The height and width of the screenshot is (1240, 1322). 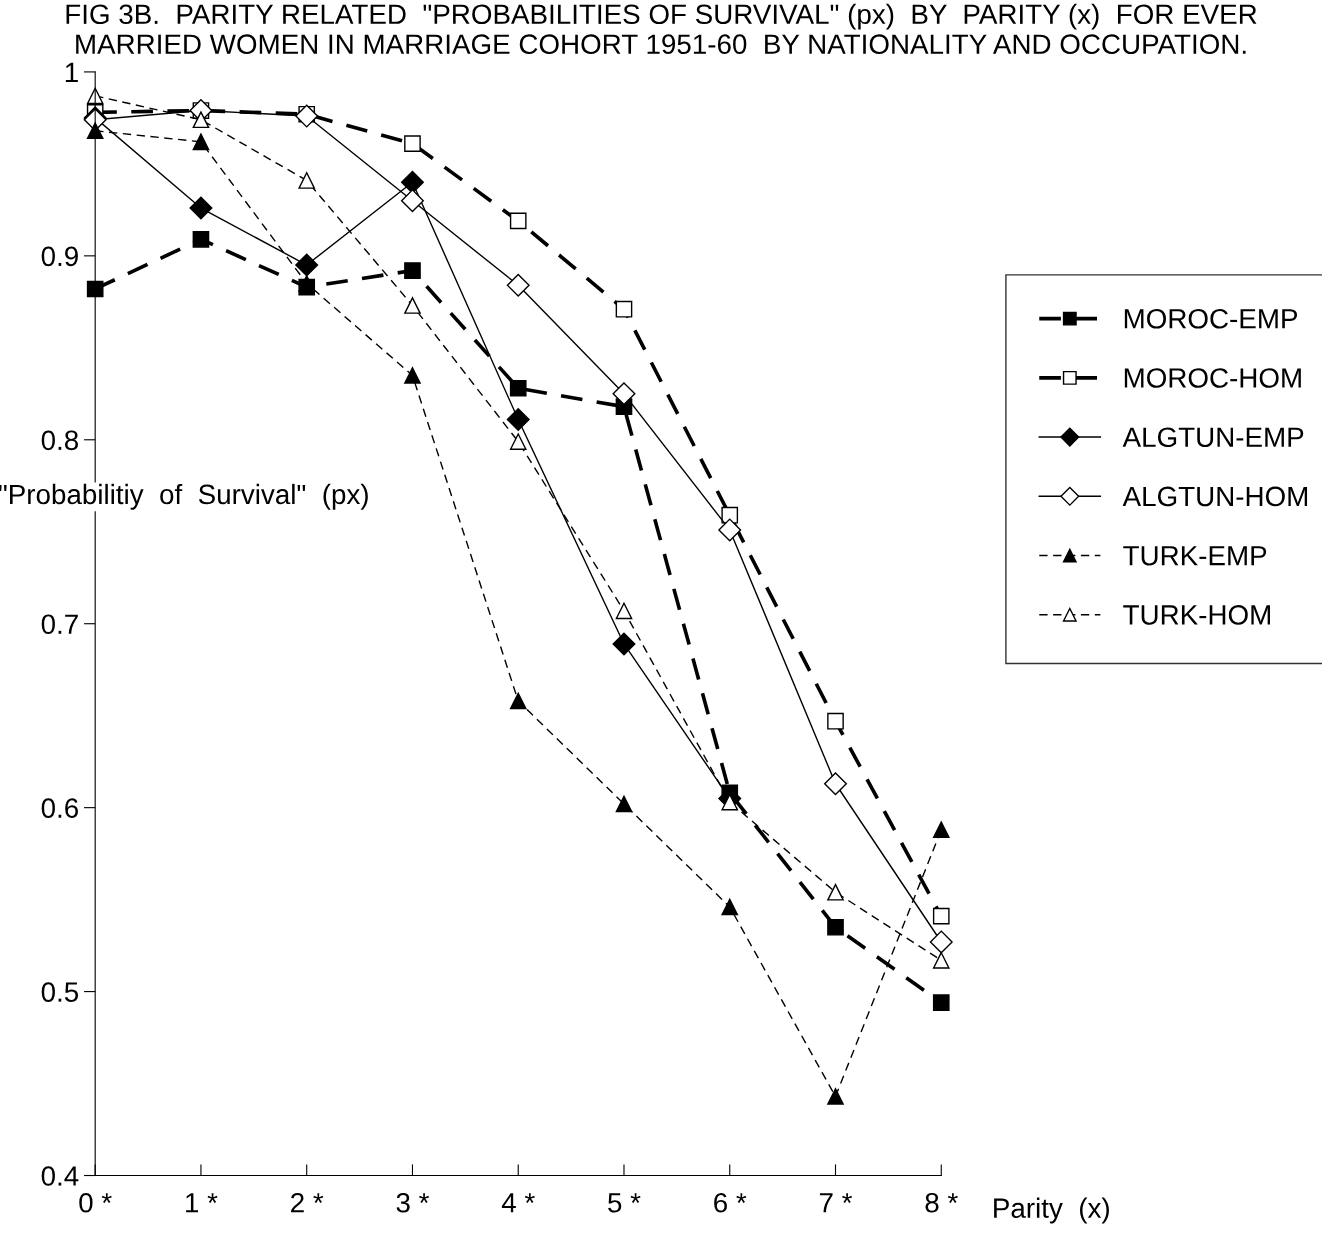 I want to click on y-tick-label: 0.6, so click(x=59, y=808).